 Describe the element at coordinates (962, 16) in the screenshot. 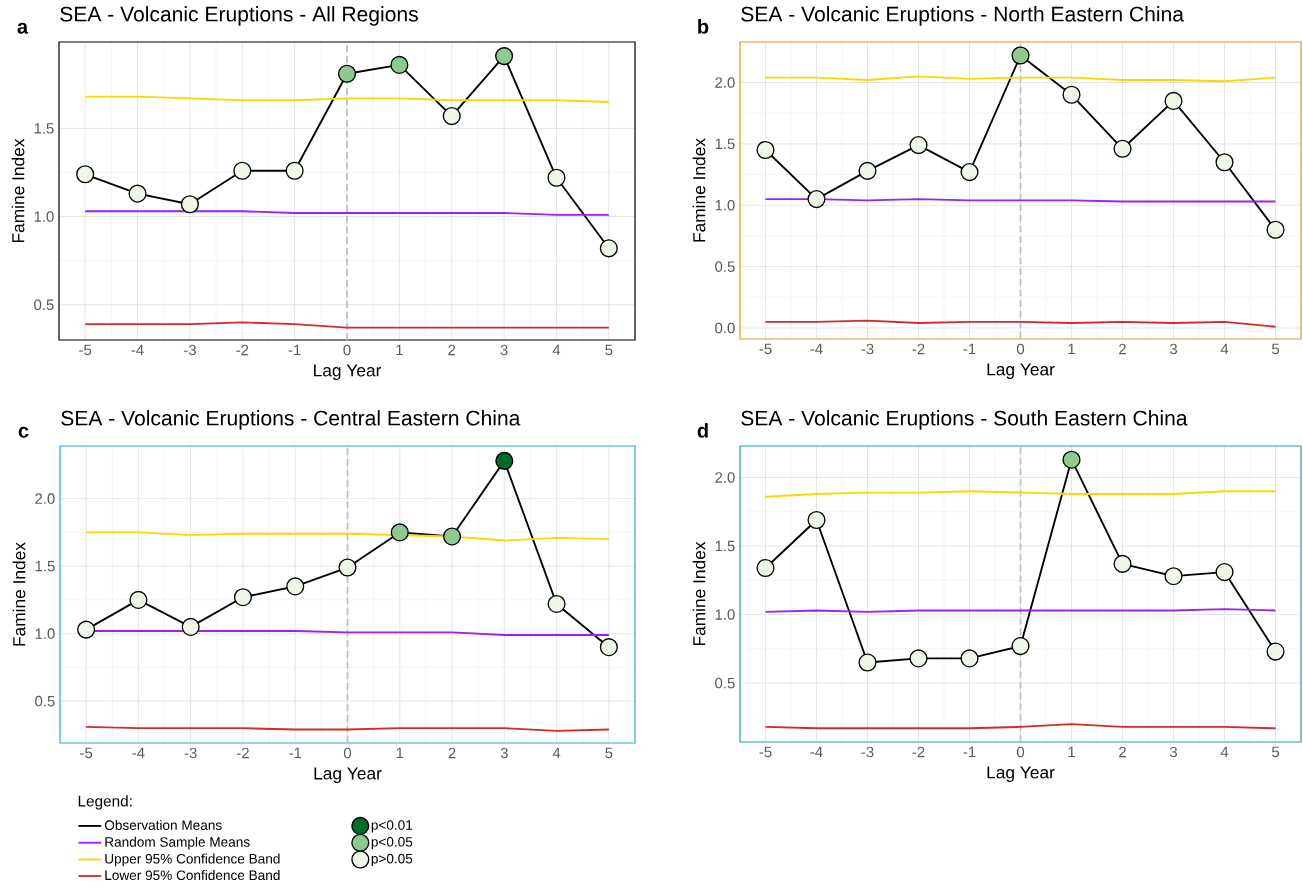

I see `chart-title: SEA - Volcanic Eruptions - North Eastern China` at that location.